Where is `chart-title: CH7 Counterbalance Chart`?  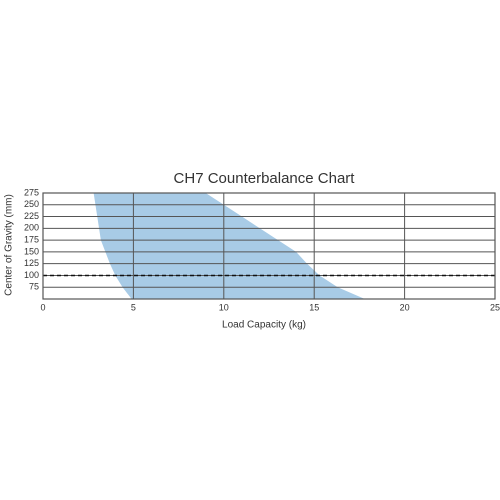
chart-title: CH7 Counterbalance Chart is located at coordinates (265, 178).